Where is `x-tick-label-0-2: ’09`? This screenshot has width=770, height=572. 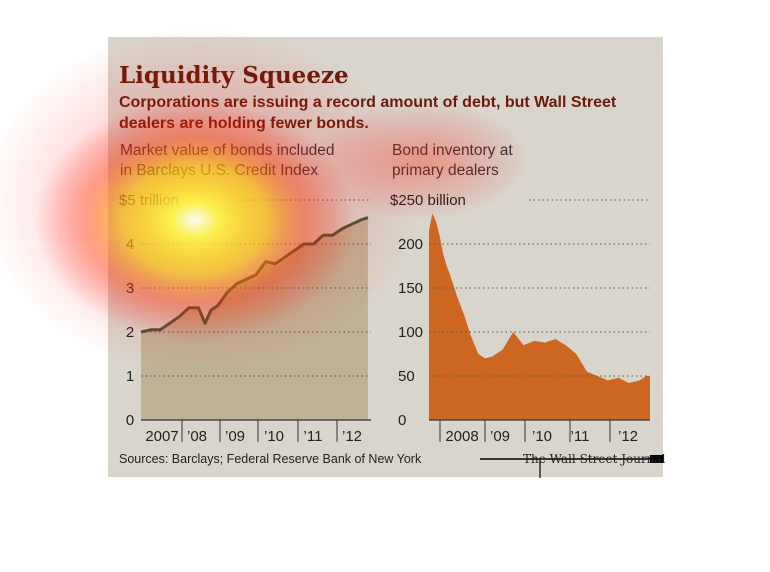 x-tick-label-0-2: ’09 is located at coordinates (235, 436).